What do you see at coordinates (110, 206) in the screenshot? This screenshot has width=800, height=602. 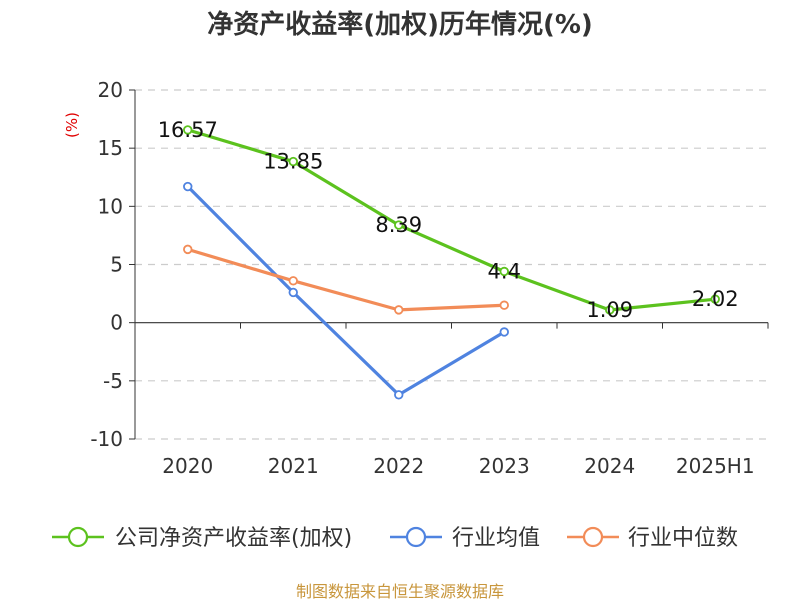 I see `y-tick-label: 10` at bounding box center [110, 206].